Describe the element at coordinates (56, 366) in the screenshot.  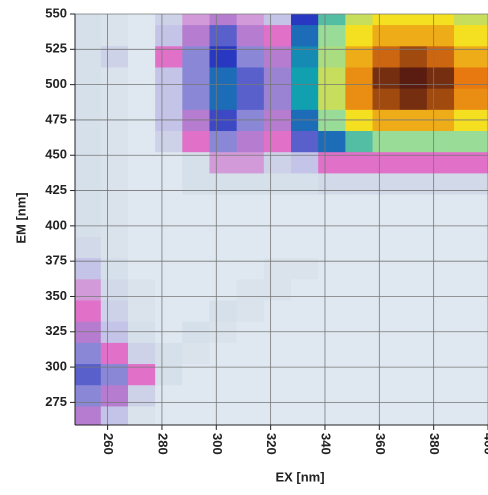
I see `y-tick-label: 300` at that location.